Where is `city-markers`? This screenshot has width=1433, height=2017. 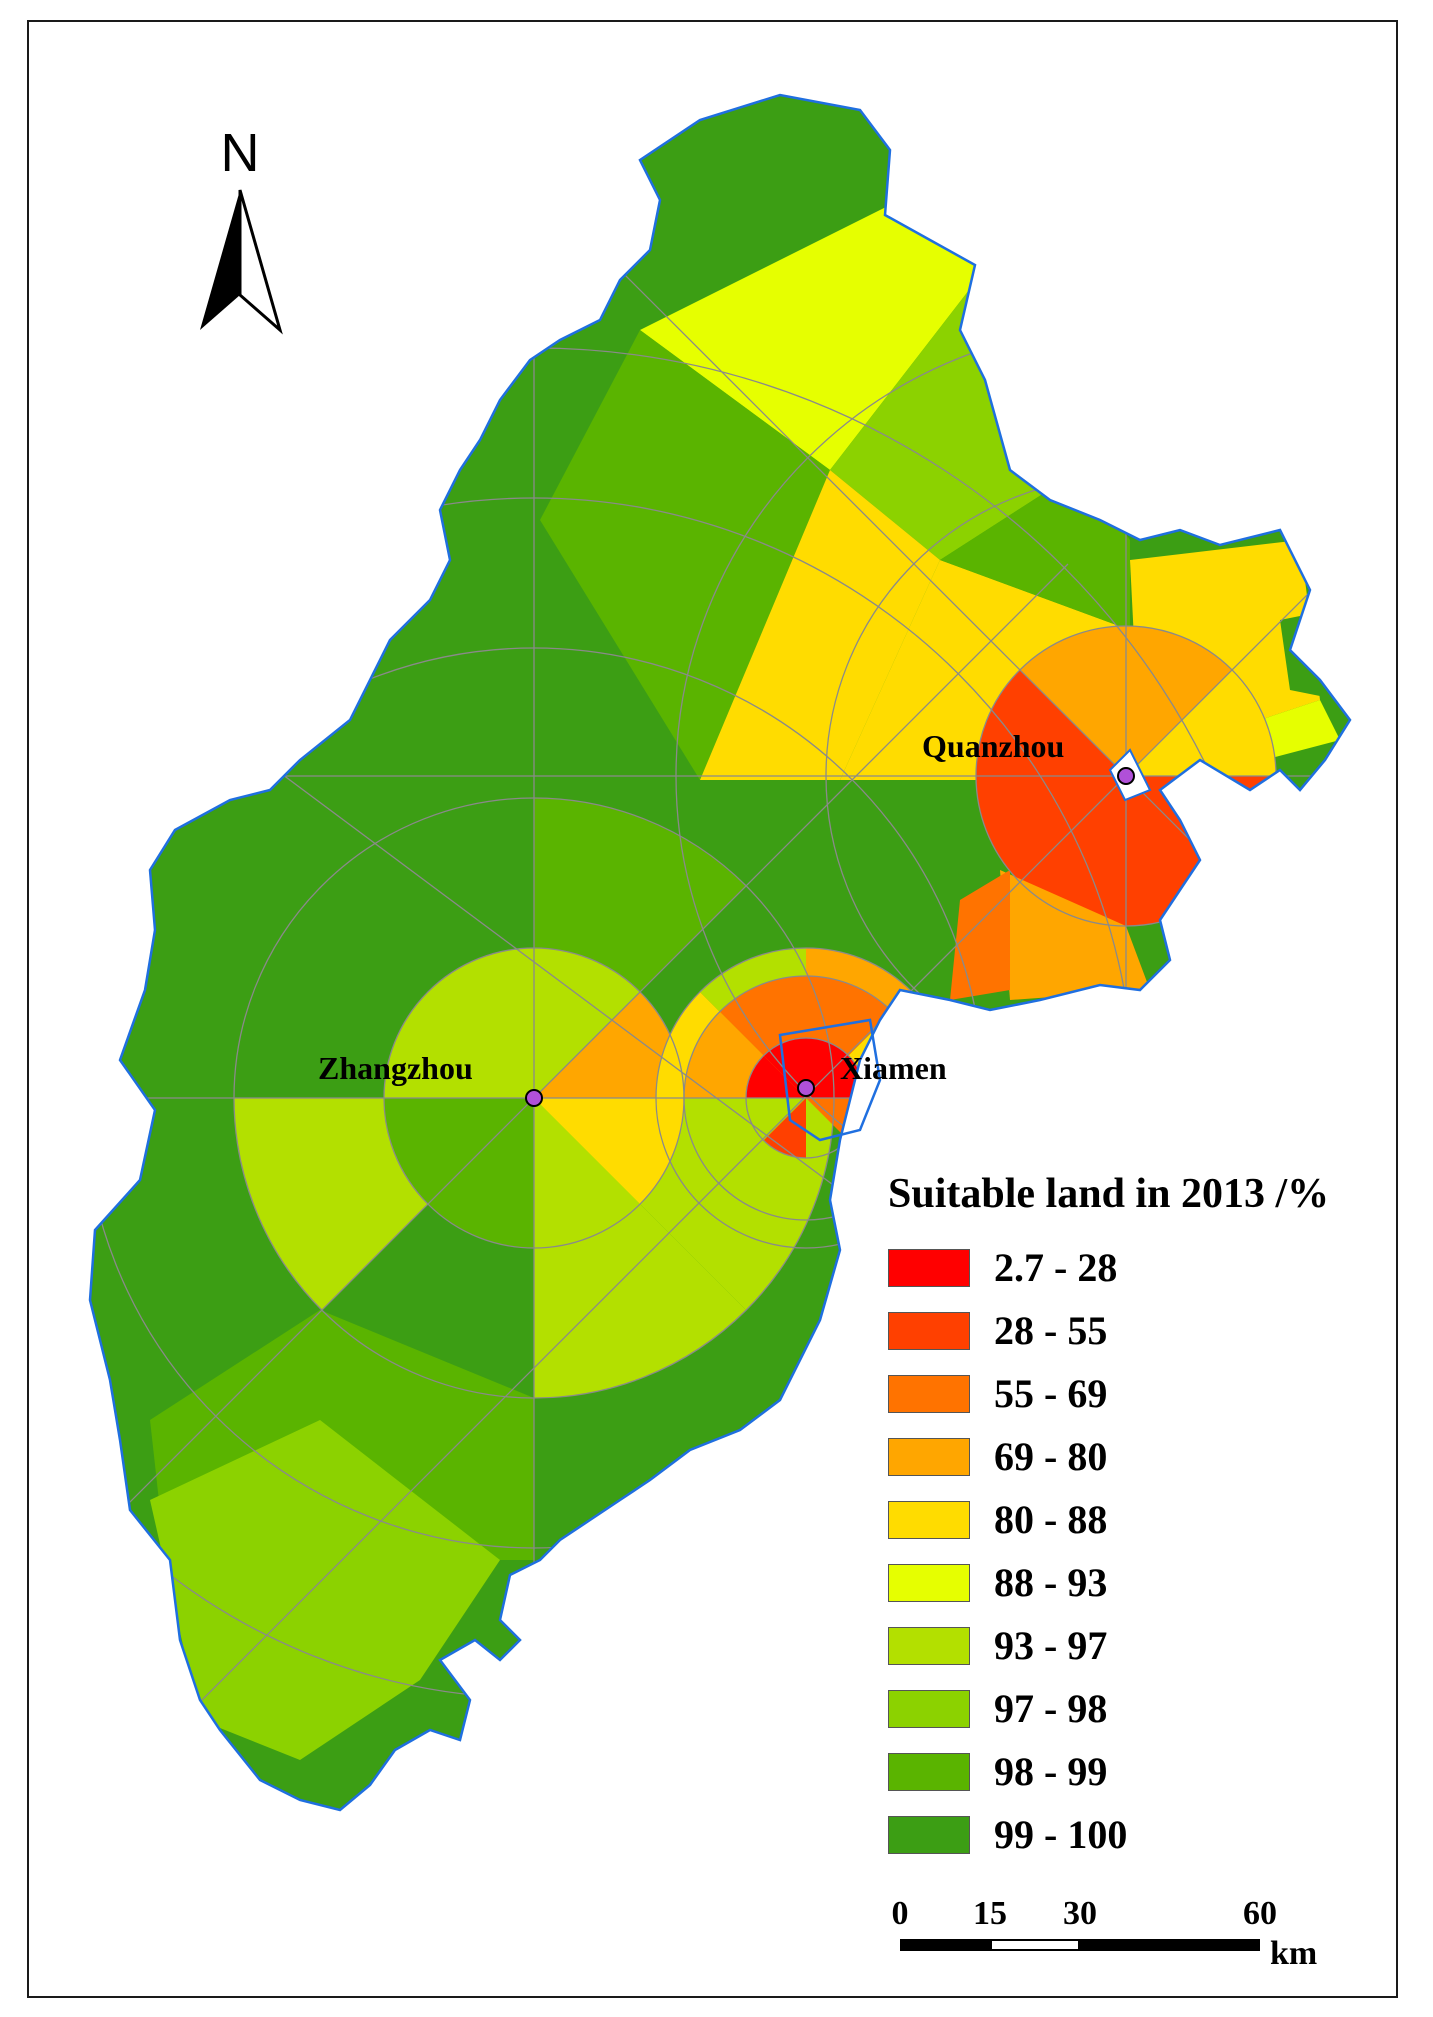 city-markers is located at coordinates (830, 937).